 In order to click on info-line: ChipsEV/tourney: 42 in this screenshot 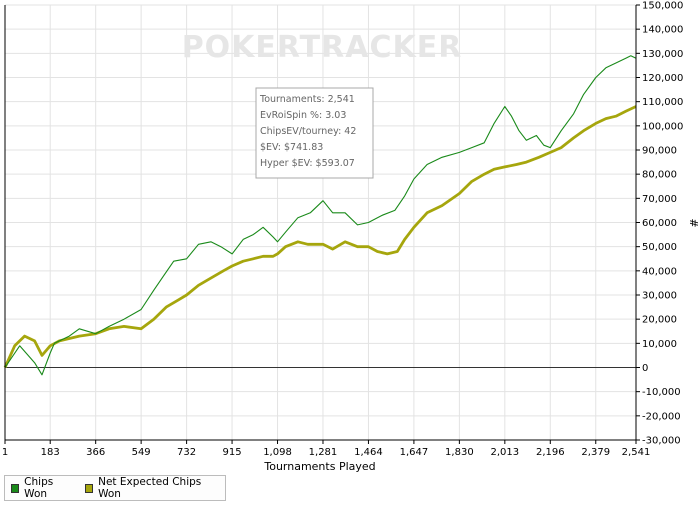, I will do `click(308, 131)`.